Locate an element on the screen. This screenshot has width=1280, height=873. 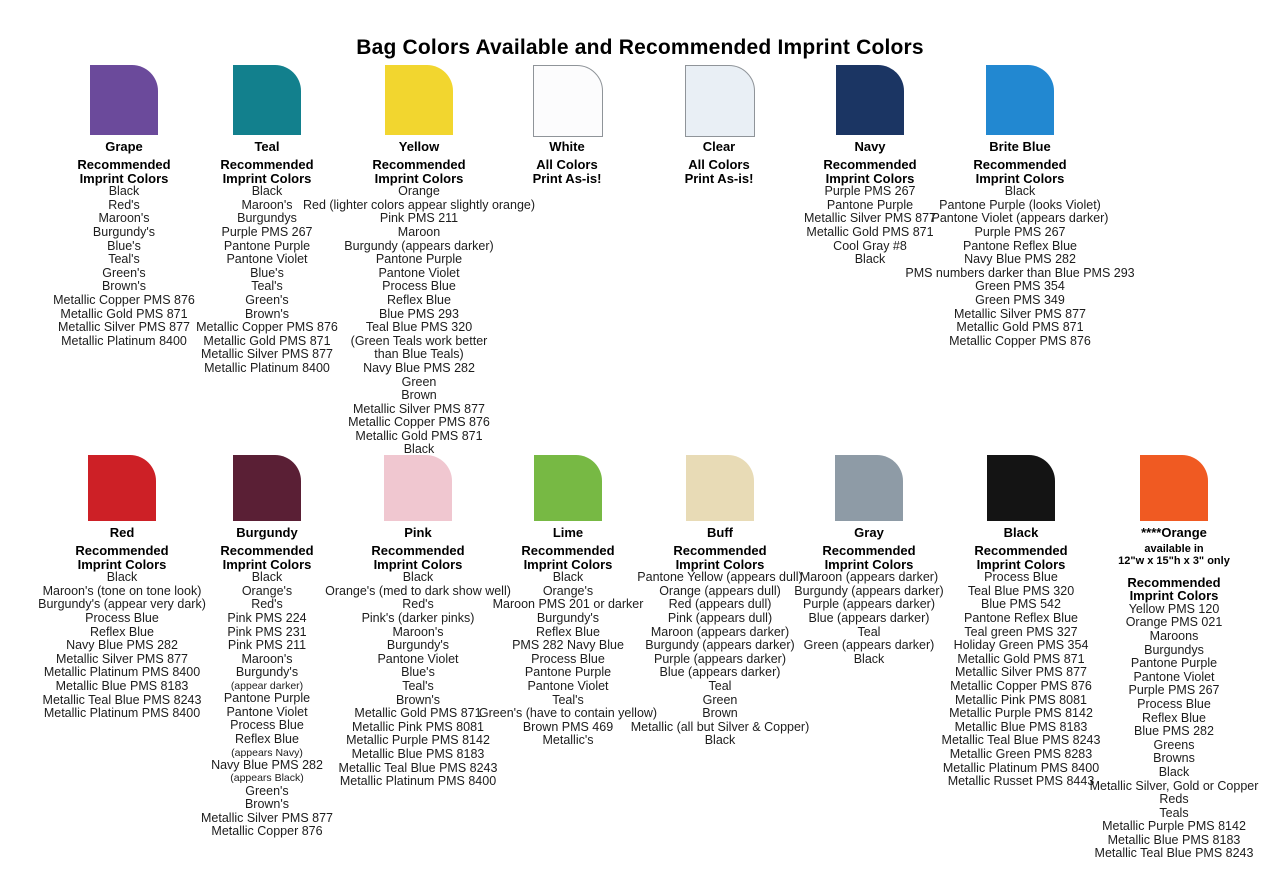
bag-swatch-pink is located at coordinates (418, 488).